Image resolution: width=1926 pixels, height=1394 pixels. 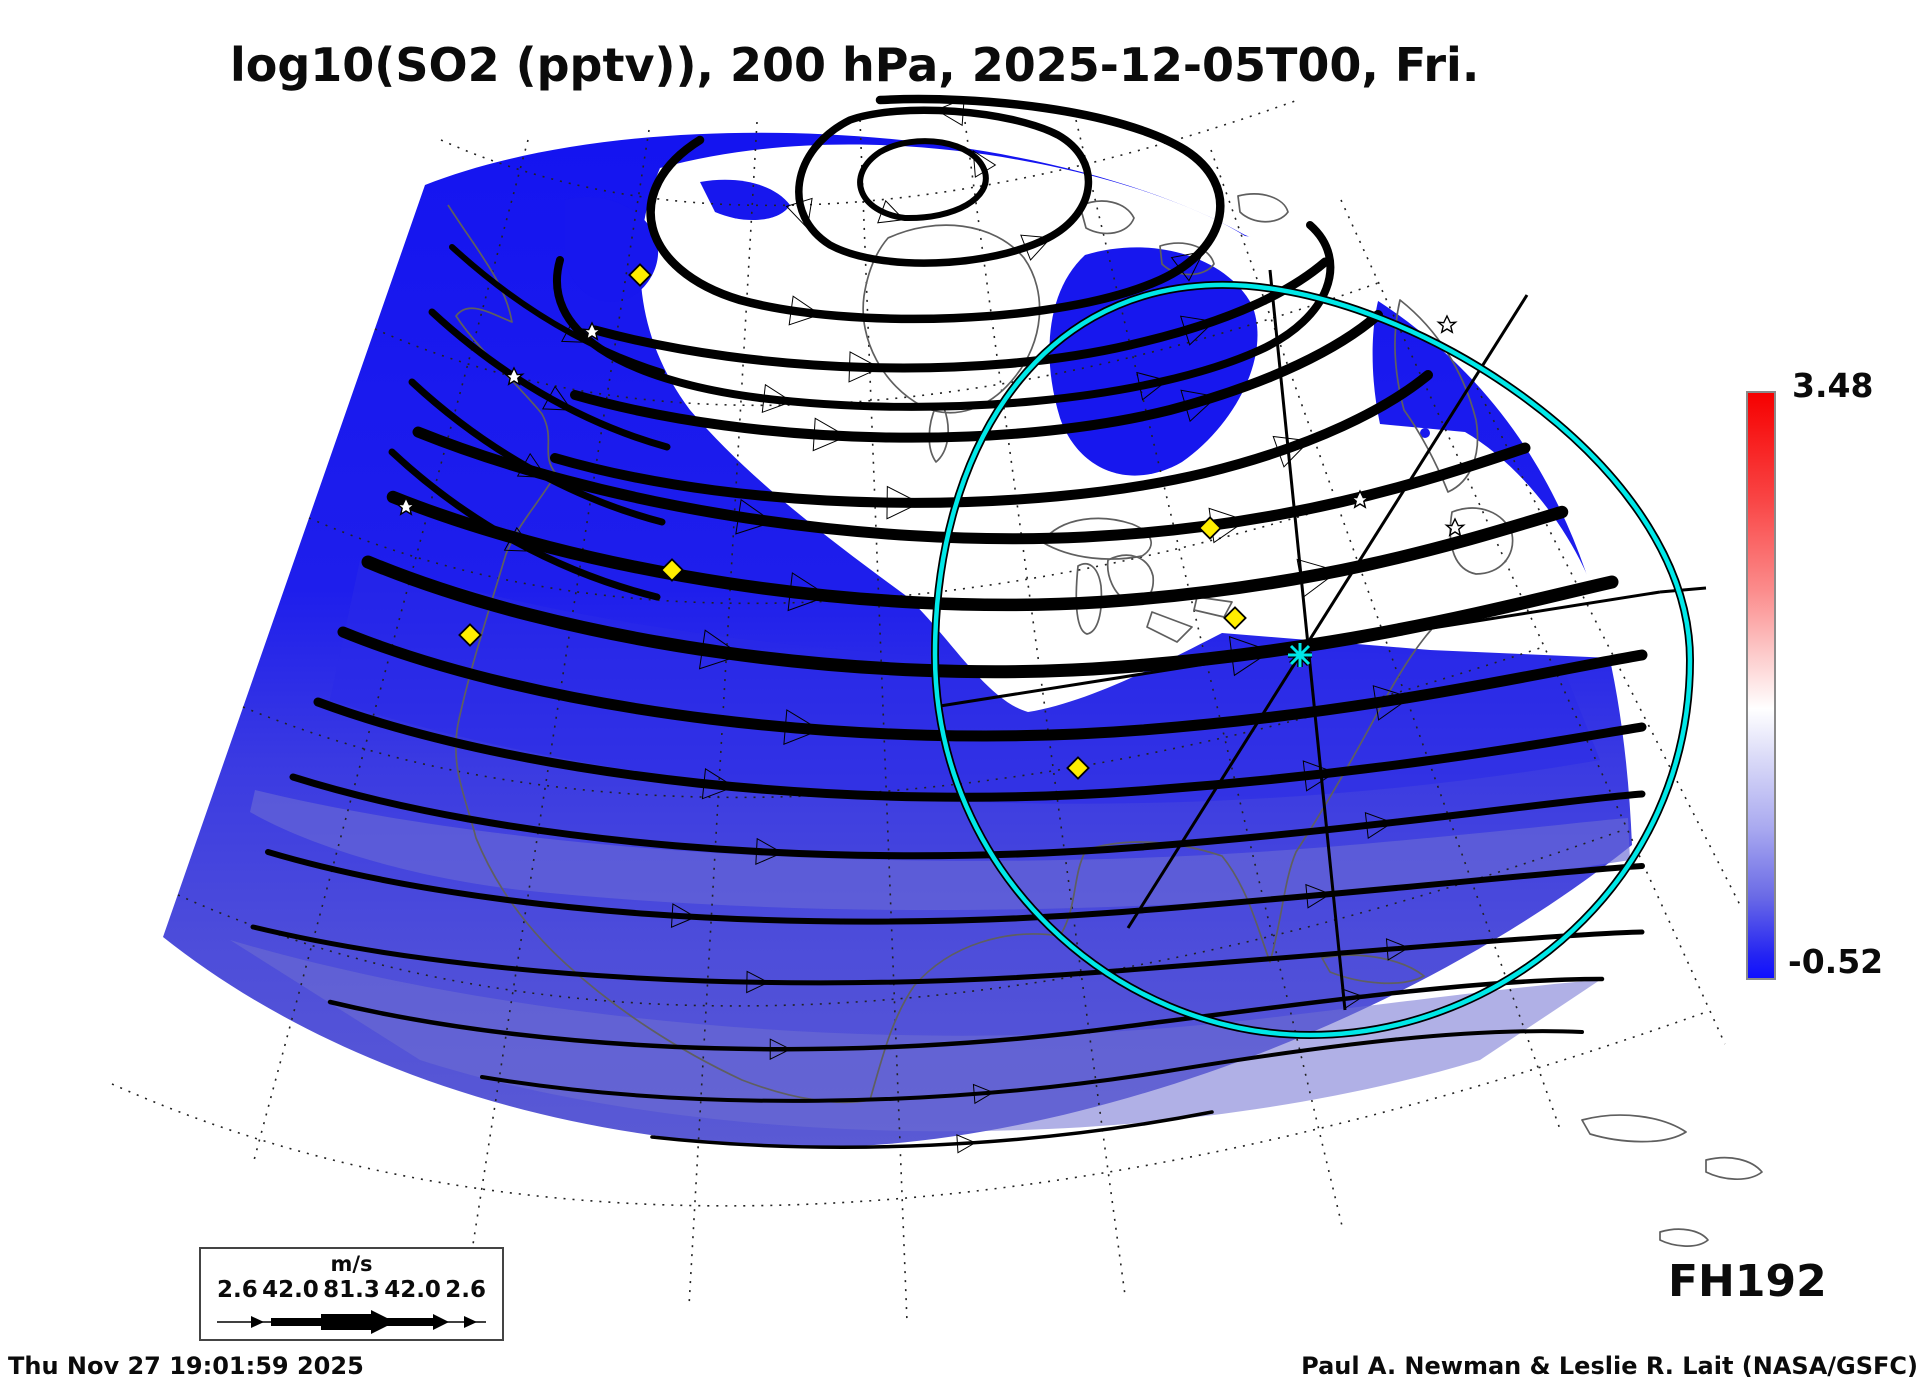 I want to click on colorbar-max-label: 3.48, so click(x=1833, y=385).